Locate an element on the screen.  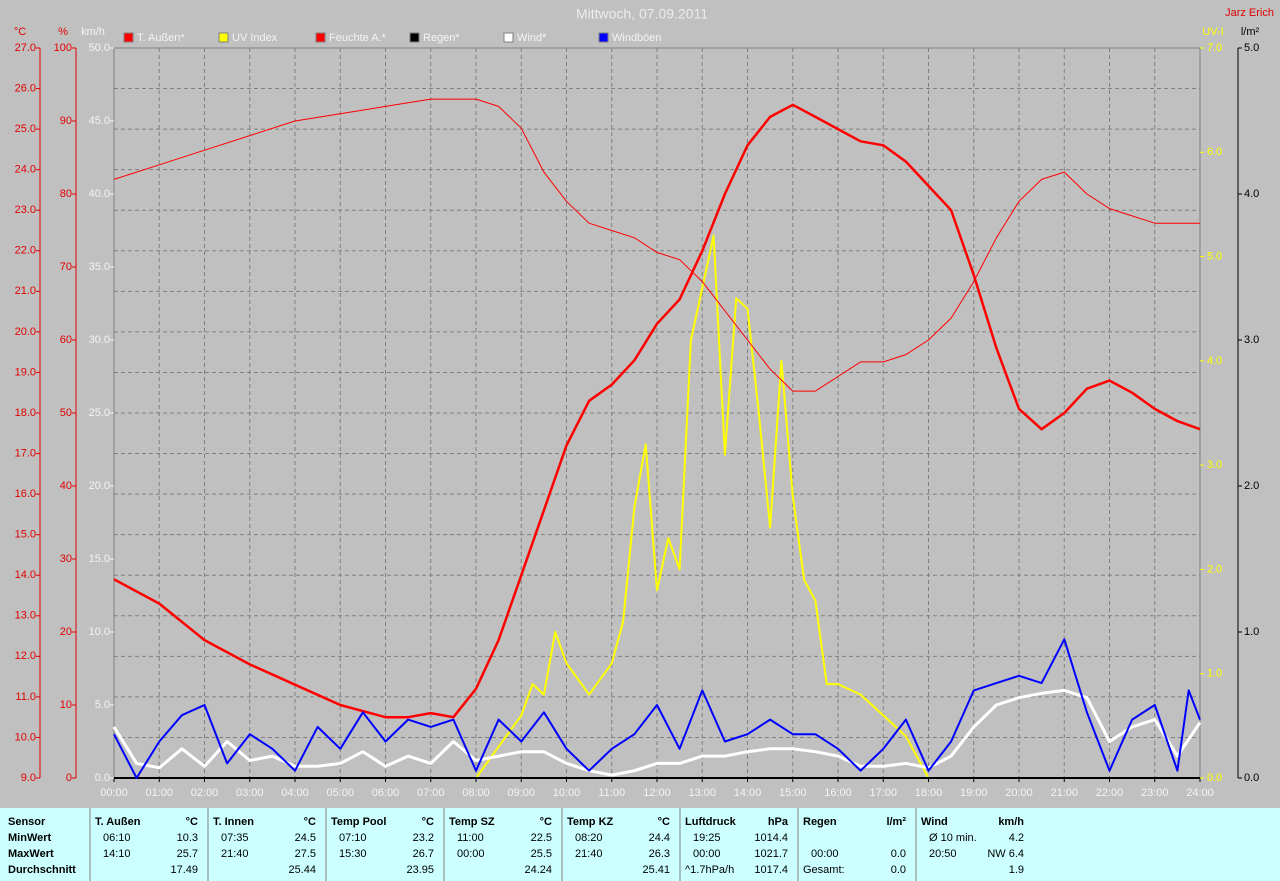
y-tick-label: 23.0 is located at coordinates (25, 210).